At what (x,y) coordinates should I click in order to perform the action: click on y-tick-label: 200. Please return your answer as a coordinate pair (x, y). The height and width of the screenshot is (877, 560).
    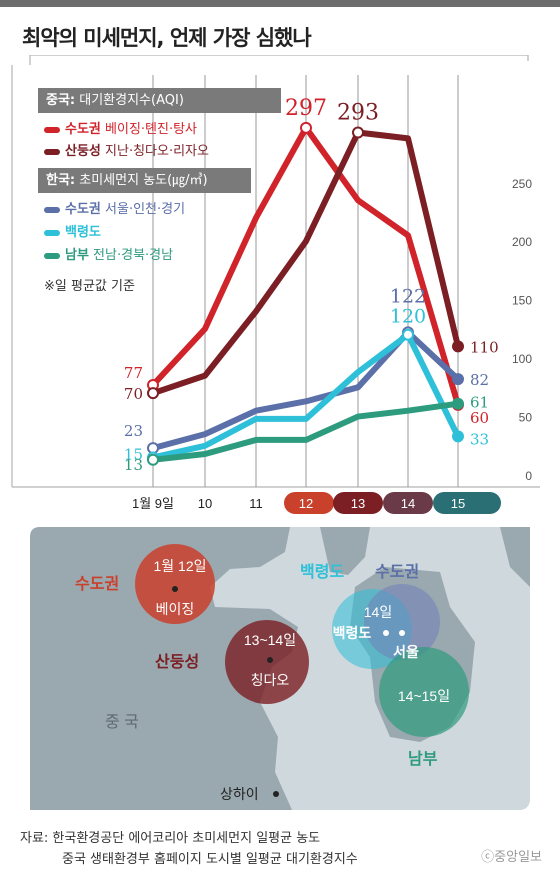
    Looking at the image, I should click on (522, 242).